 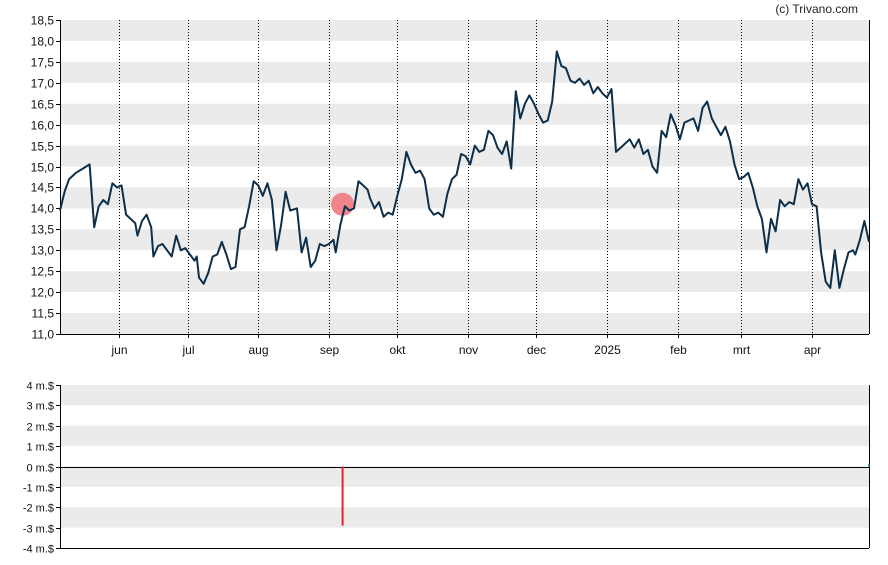 I want to click on y-tick-label: 15,0, so click(x=43, y=168).